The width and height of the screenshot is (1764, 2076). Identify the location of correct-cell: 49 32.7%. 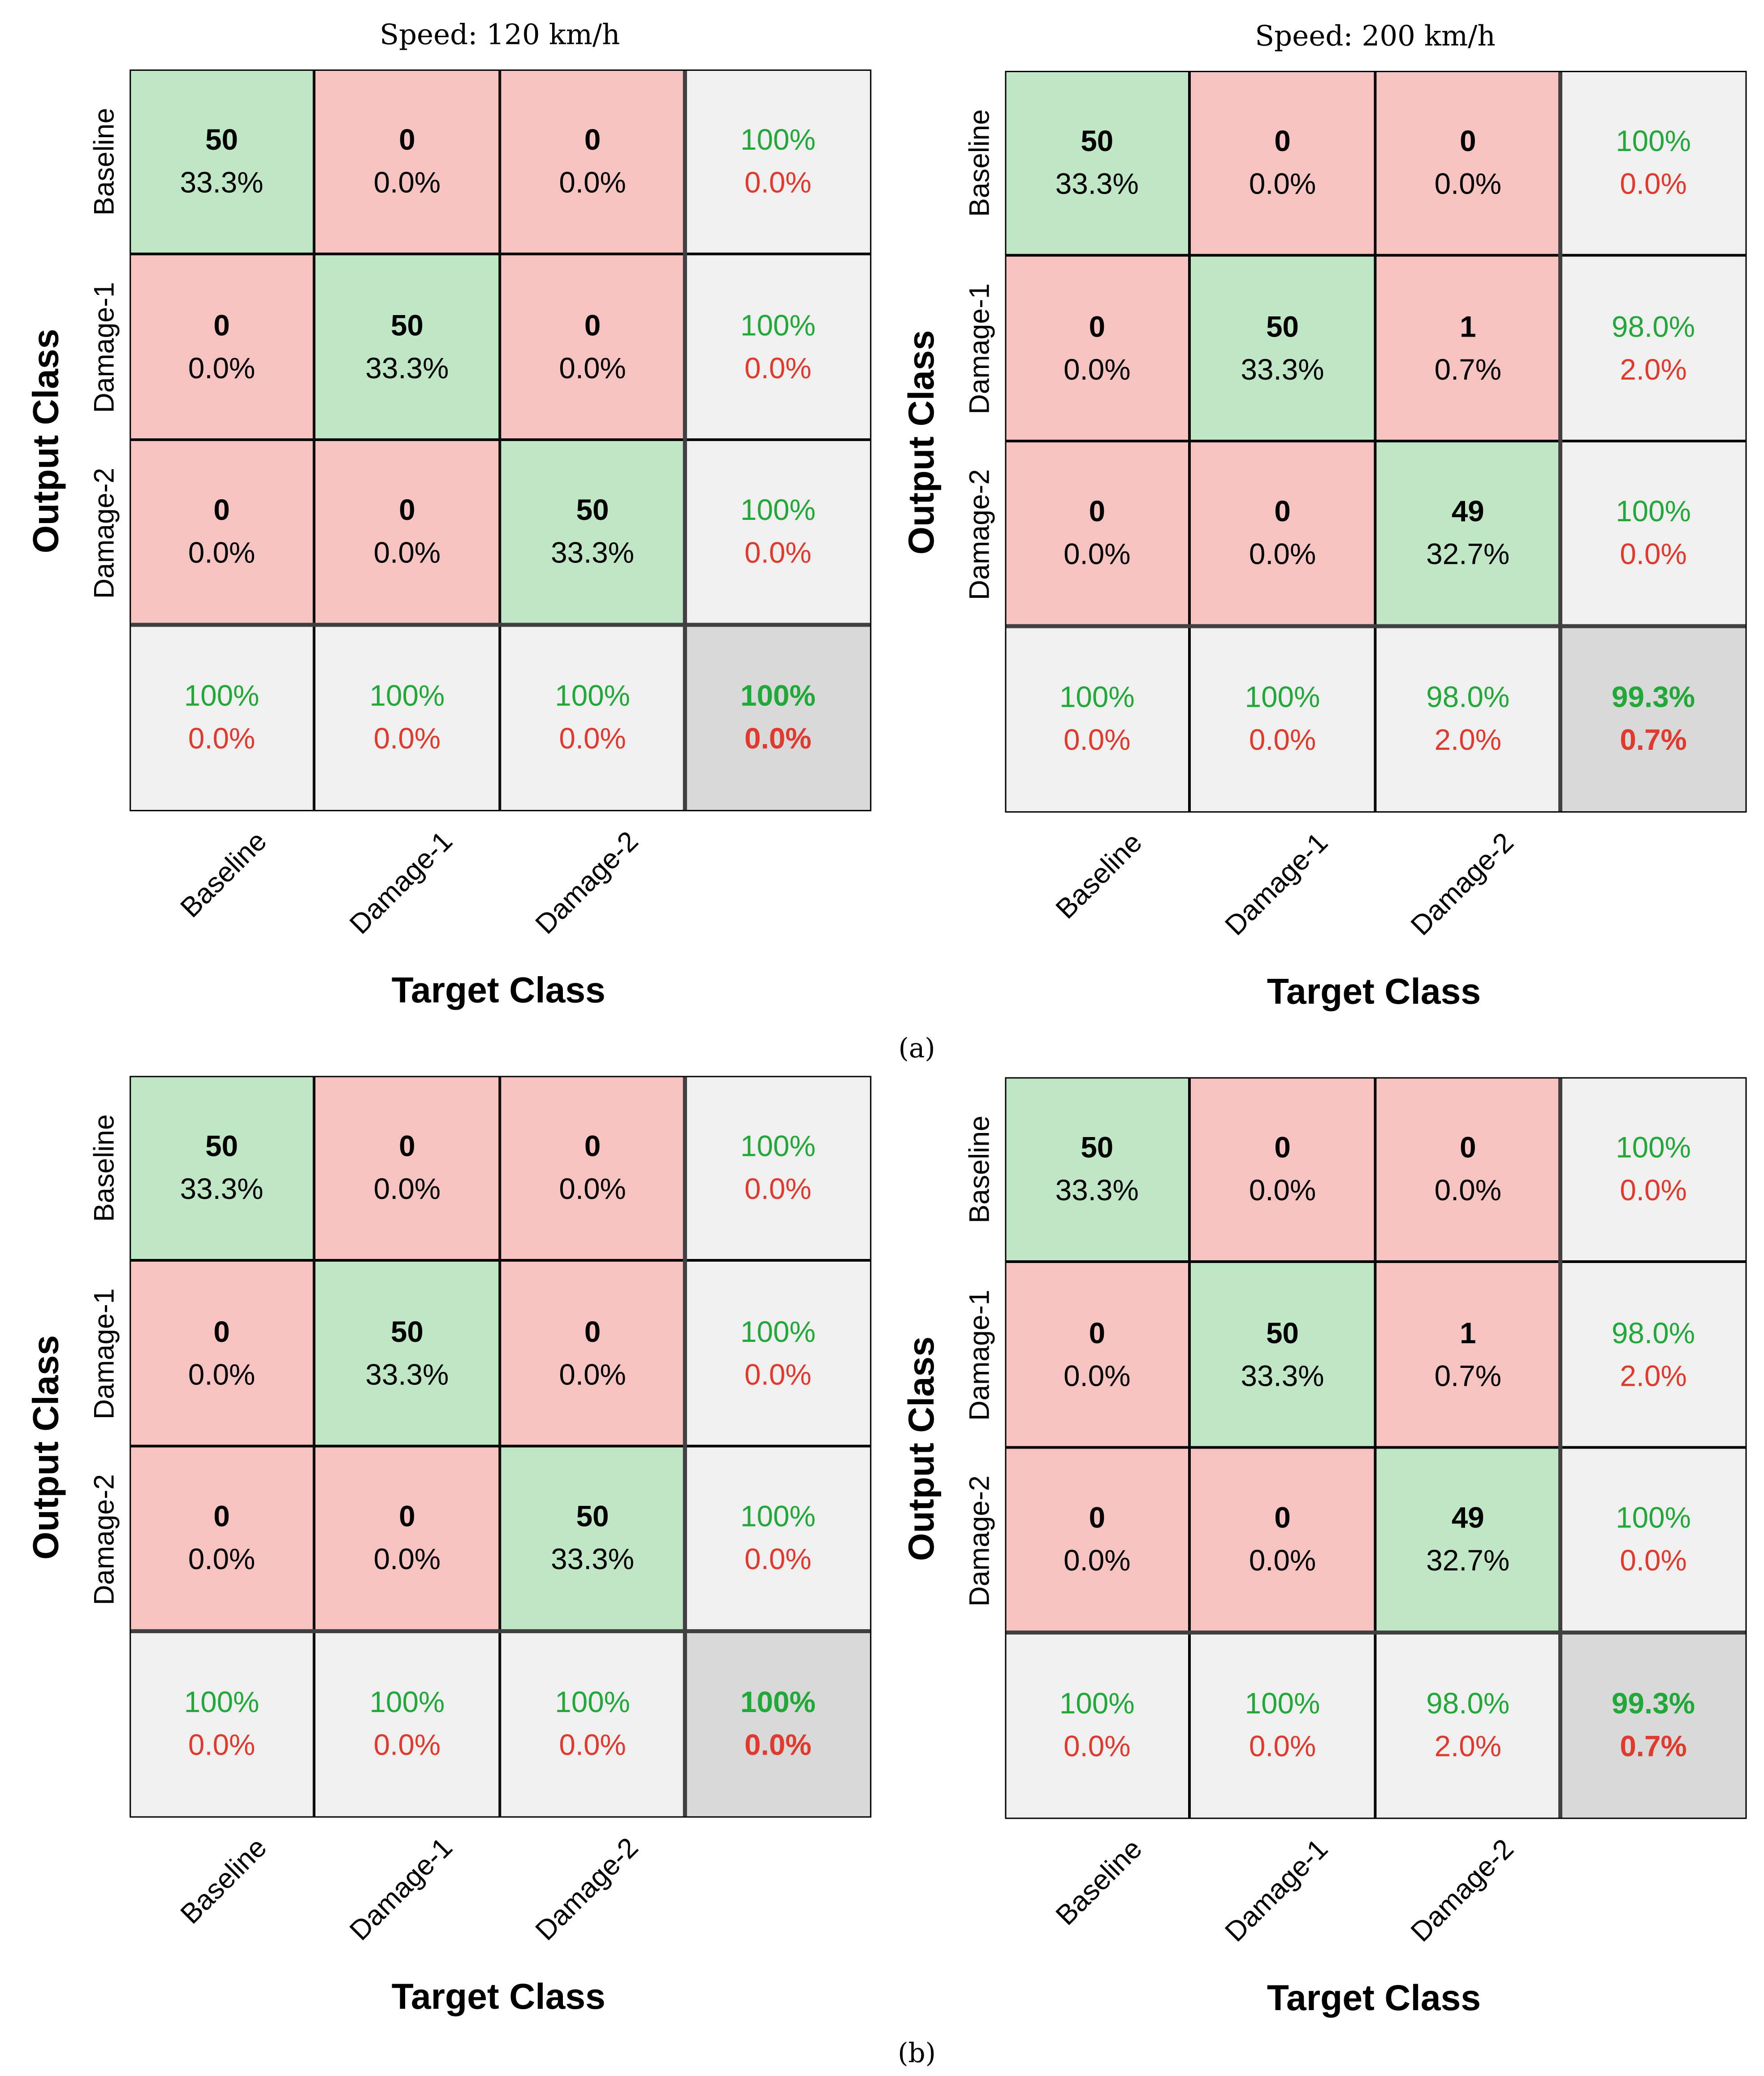
(1468, 534).